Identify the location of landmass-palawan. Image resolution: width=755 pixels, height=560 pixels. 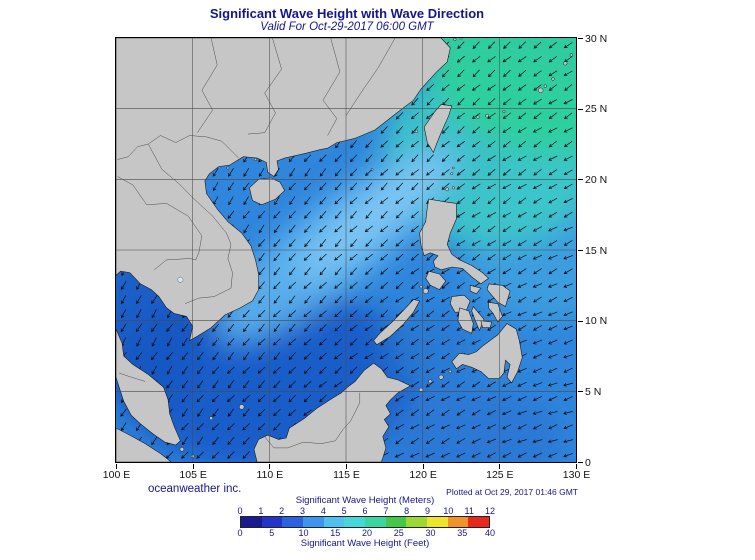
(397, 322).